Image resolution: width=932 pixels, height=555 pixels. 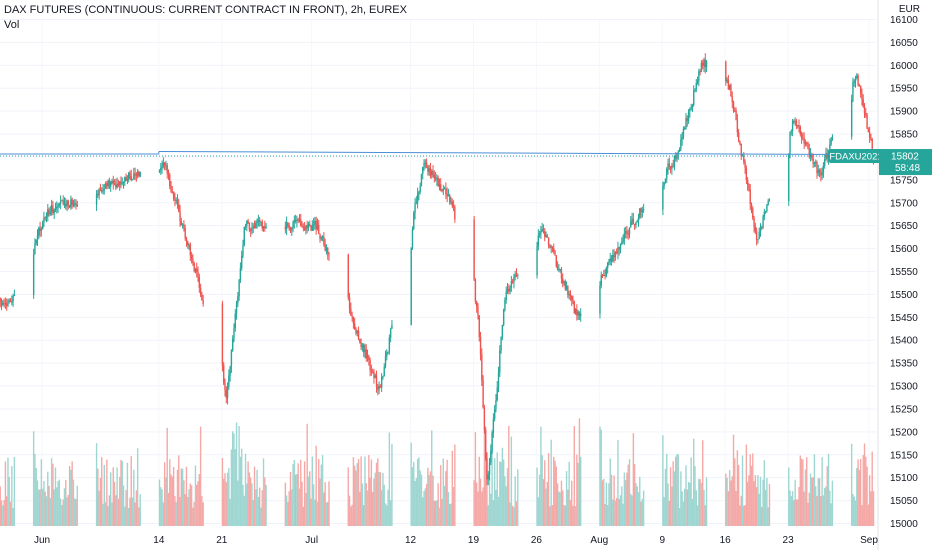 I want to click on price-tick-label: 16000, so click(x=904, y=66).